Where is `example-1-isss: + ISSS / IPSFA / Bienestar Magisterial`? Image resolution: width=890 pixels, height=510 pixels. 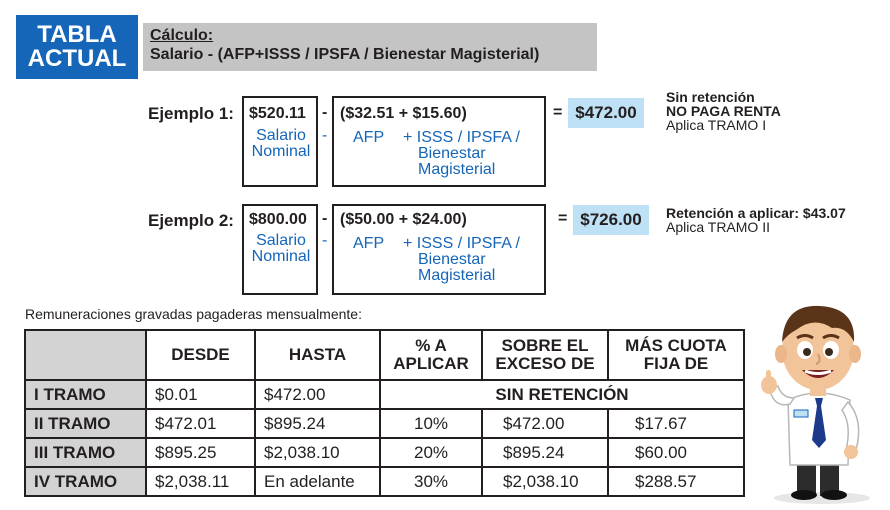 example-1-isss: + ISSS / IPSFA / Bienestar Magisterial is located at coordinates (461, 154).